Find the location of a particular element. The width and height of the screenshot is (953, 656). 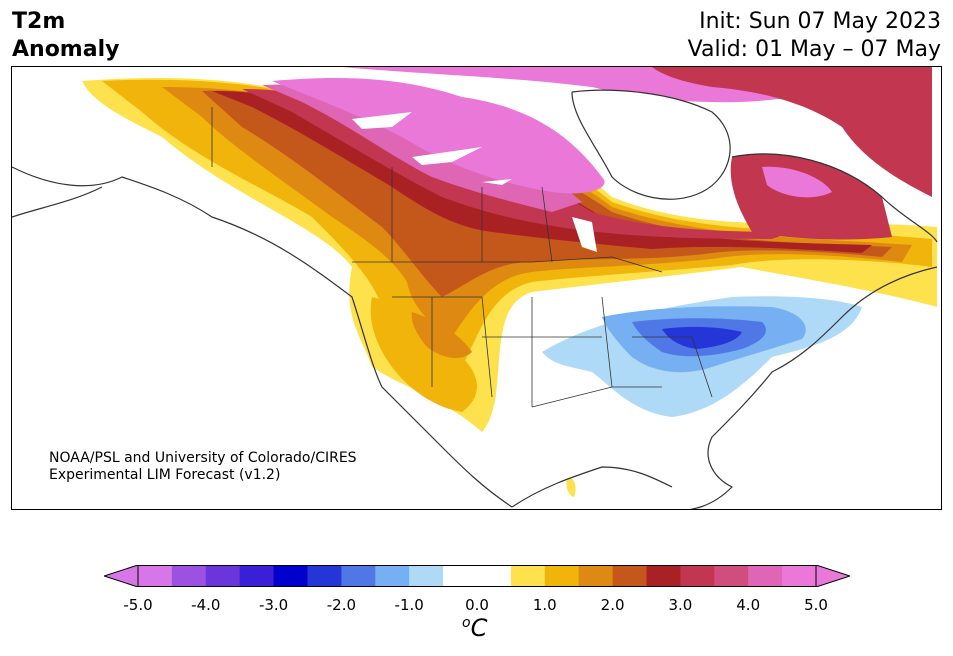

colorbar-tick-label: -5.0 is located at coordinates (138, 605).